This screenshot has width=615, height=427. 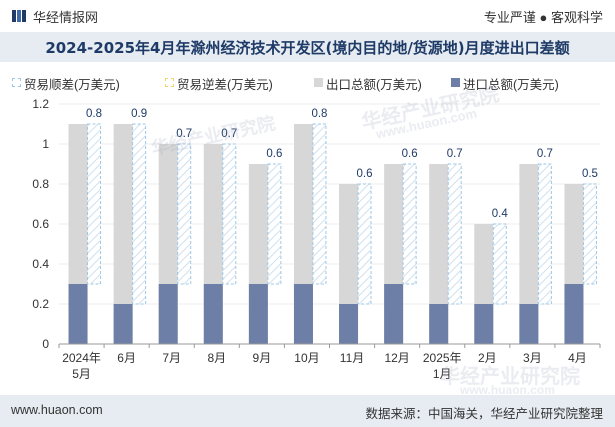 I want to click on brand-name: 华经情报网, so click(x=66, y=17).